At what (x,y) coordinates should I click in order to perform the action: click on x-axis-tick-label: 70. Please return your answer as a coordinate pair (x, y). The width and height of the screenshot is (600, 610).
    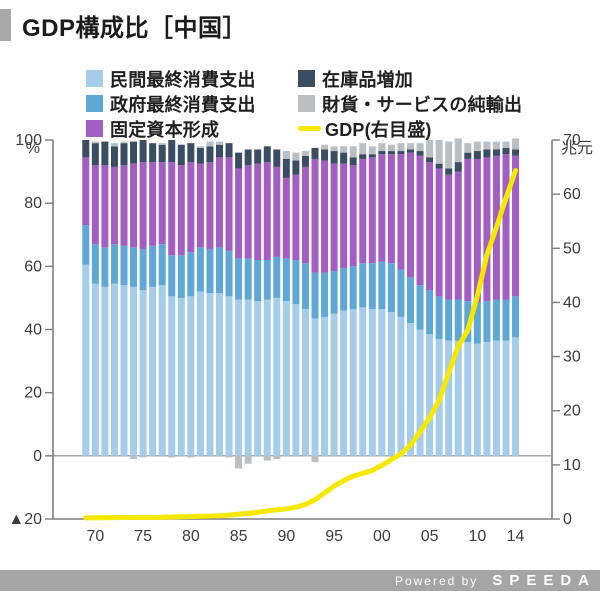
    Looking at the image, I should click on (95, 536).